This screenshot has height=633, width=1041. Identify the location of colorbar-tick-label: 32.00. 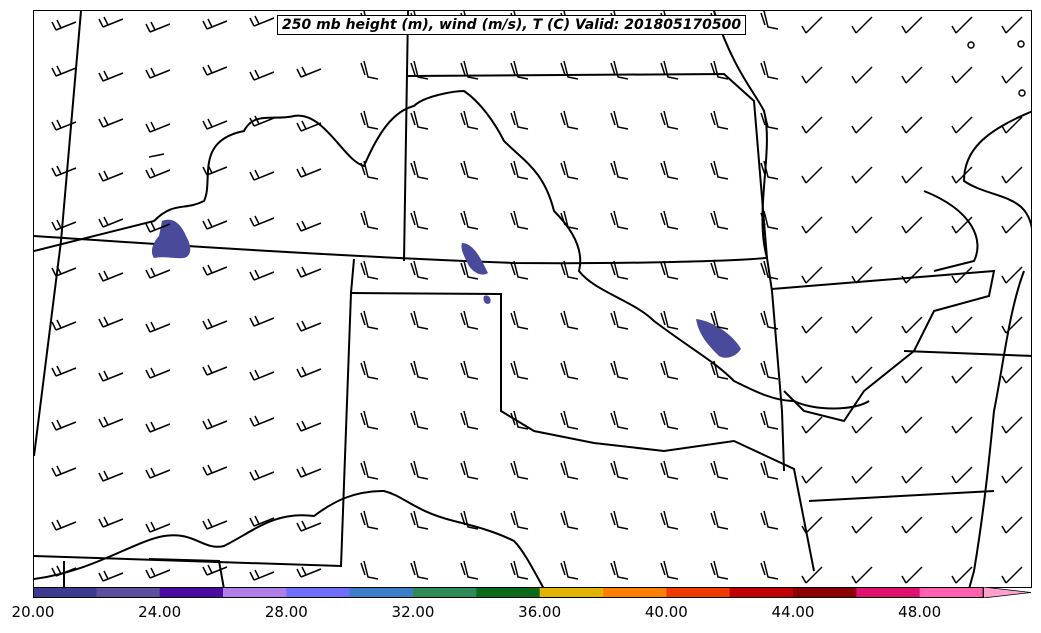
(413, 612).